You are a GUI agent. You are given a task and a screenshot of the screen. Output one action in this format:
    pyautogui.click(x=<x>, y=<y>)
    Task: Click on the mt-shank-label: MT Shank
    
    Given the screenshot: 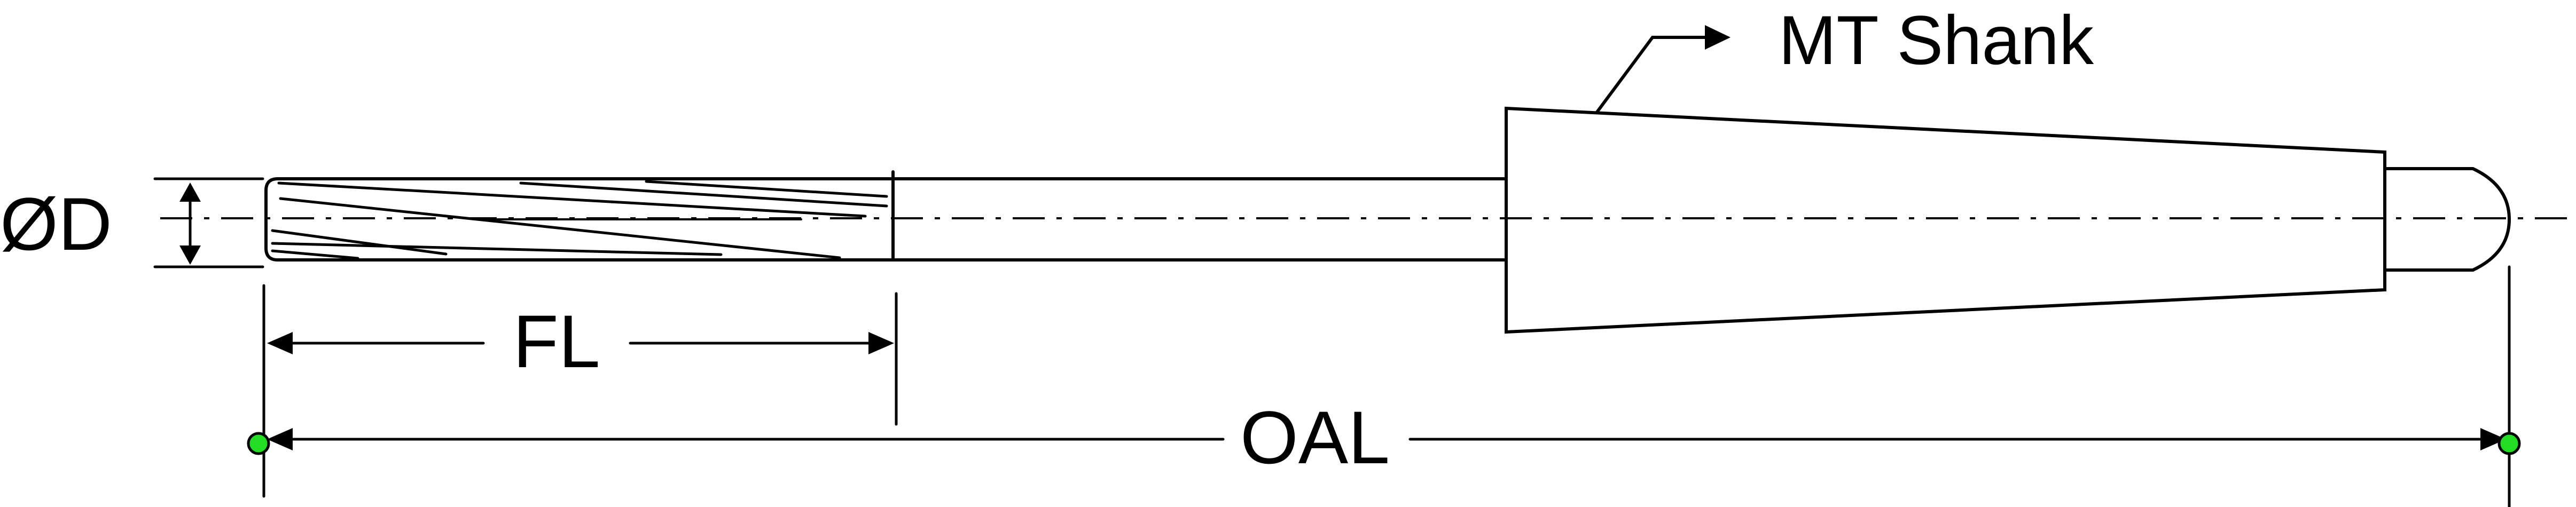 What is the action you would take?
    pyautogui.click(x=1936, y=40)
    